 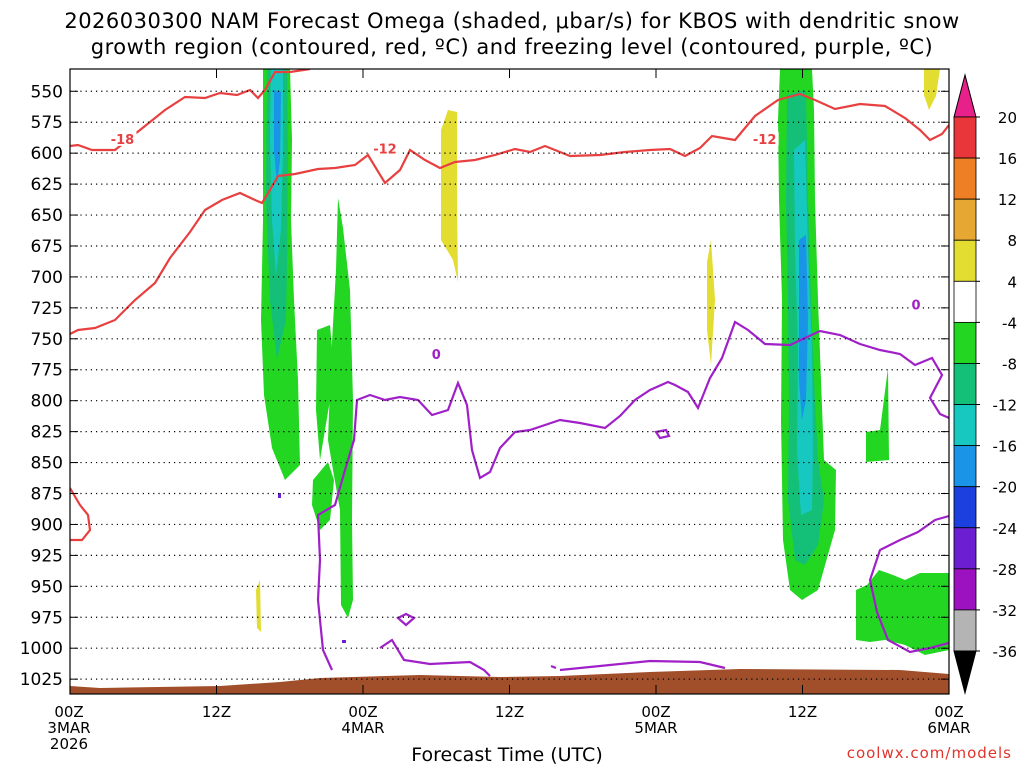 What do you see at coordinates (1005, 611) in the screenshot?
I see `colorbar-label: -32` at bounding box center [1005, 611].